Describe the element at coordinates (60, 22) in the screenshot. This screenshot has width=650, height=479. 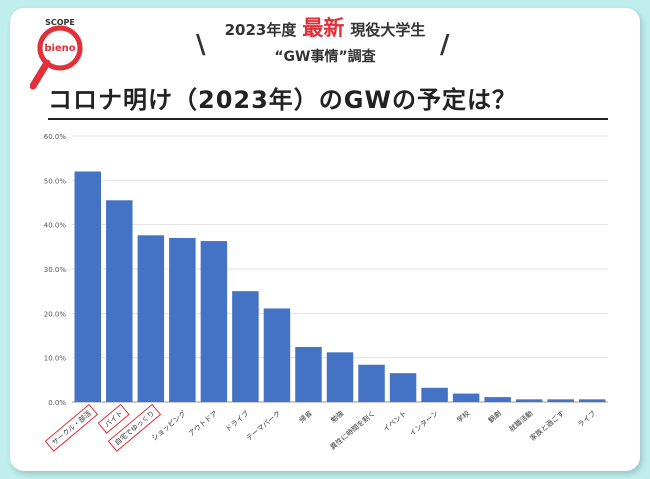
I see `logo-scope-text: SCOPE` at that location.